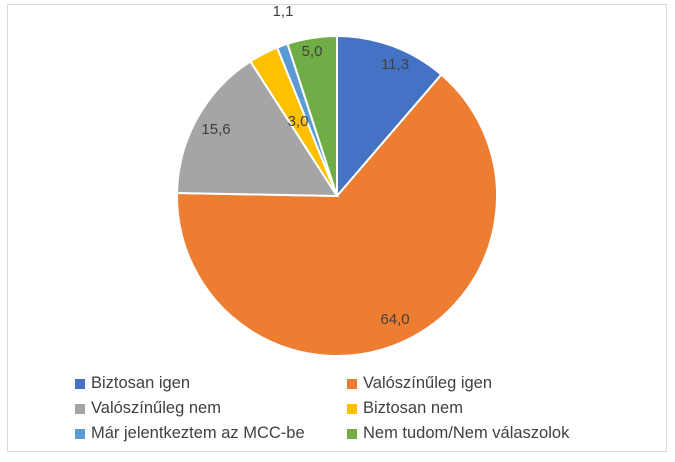  I want to click on legend-item: Valószínűleg nem, so click(148, 408).